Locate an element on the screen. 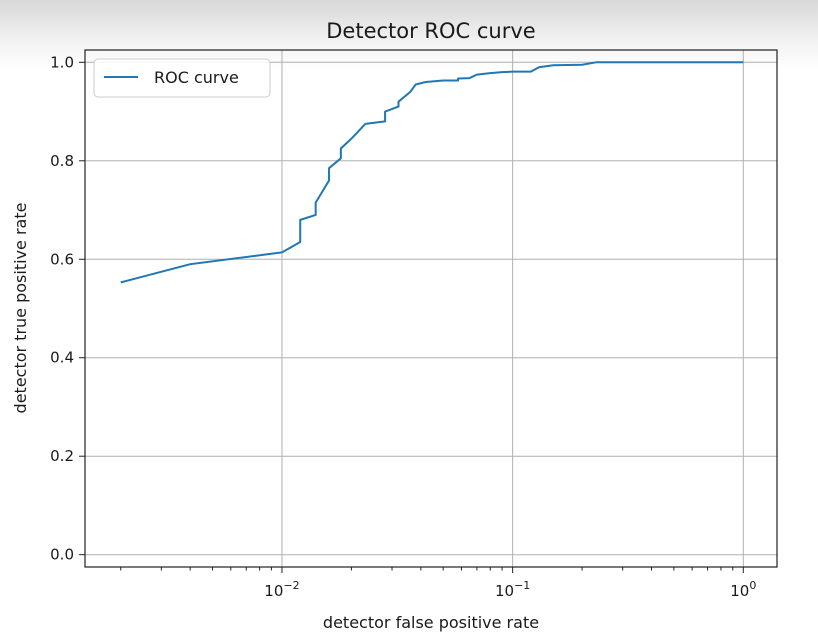  legend-box is located at coordinates (182, 78).